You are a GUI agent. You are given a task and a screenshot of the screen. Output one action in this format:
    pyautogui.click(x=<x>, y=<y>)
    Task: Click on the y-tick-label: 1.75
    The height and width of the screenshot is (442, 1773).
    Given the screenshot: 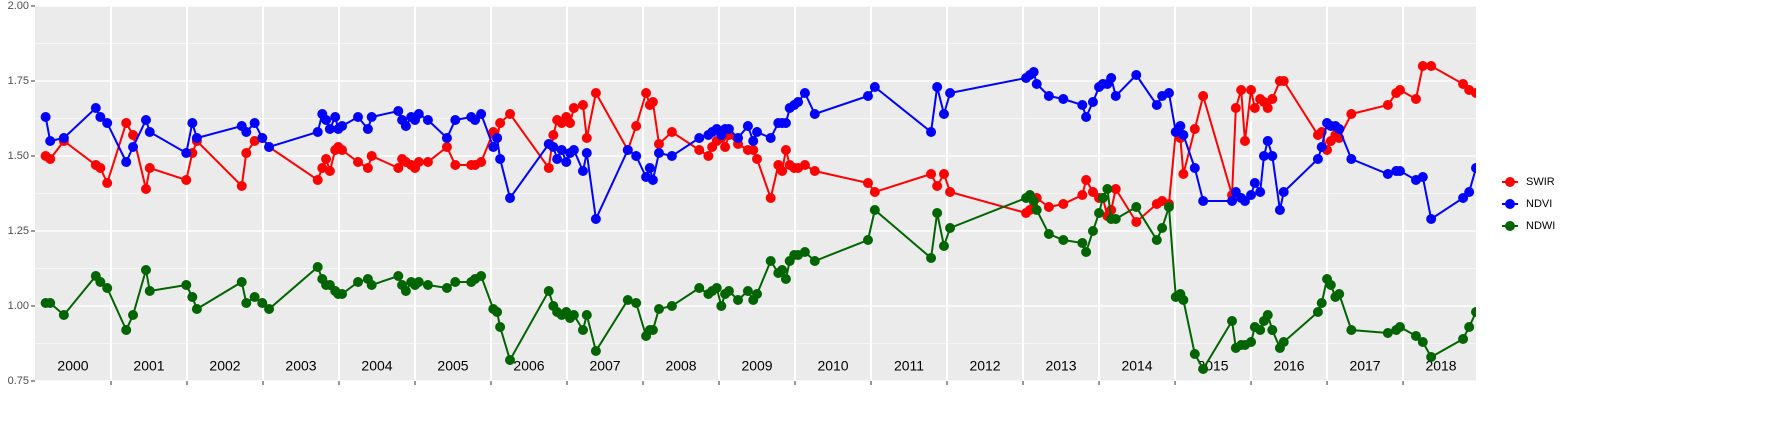 What is the action you would take?
    pyautogui.click(x=18, y=81)
    